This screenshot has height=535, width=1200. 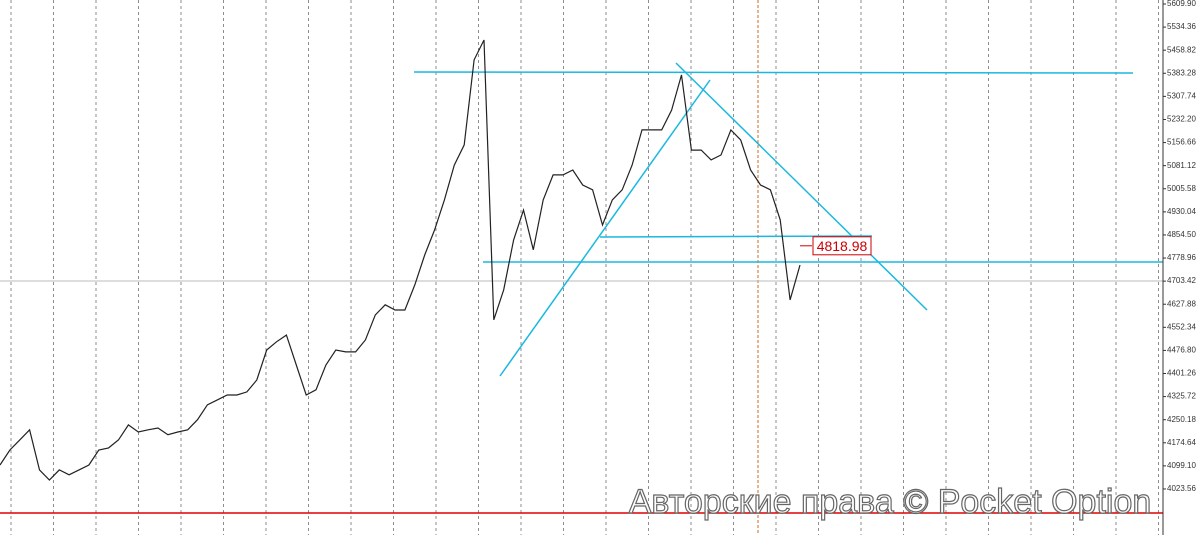 I want to click on y-tick-label: 5232.20, so click(x=1181, y=119).